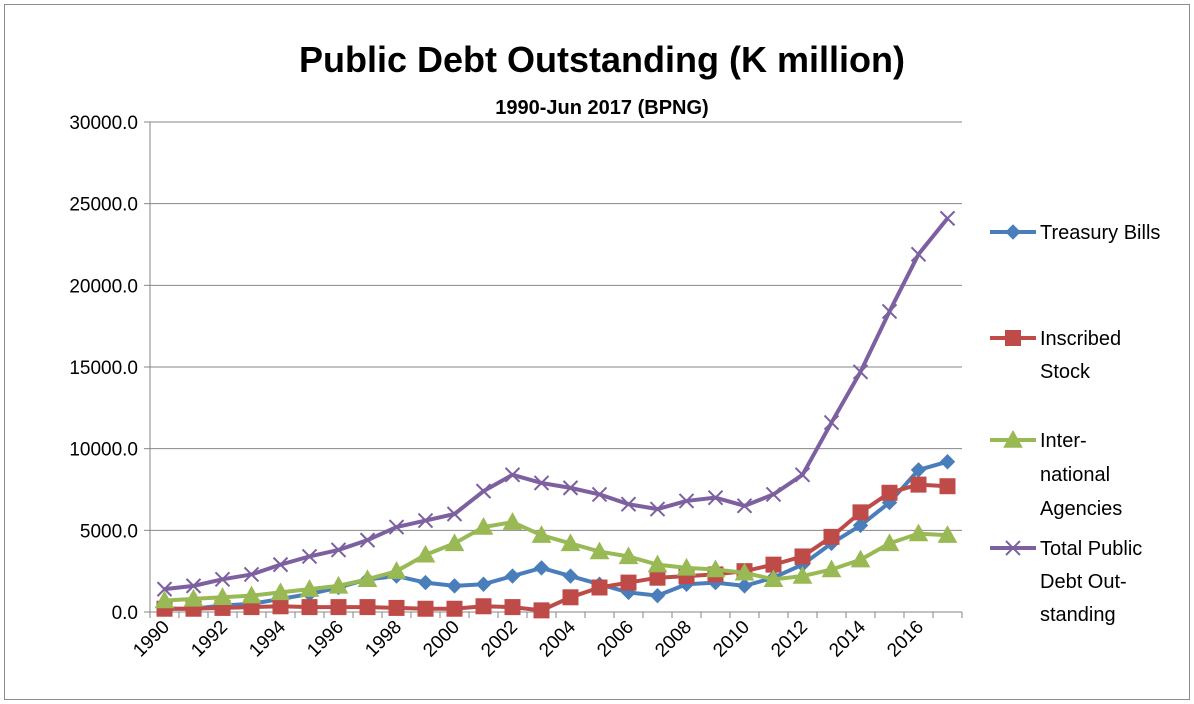 This screenshot has width=1194, height=704. What do you see at coordinates (673, 639) in the screenshot?
I see `x-tick-label: 2008` at bounding box center [673, 639].